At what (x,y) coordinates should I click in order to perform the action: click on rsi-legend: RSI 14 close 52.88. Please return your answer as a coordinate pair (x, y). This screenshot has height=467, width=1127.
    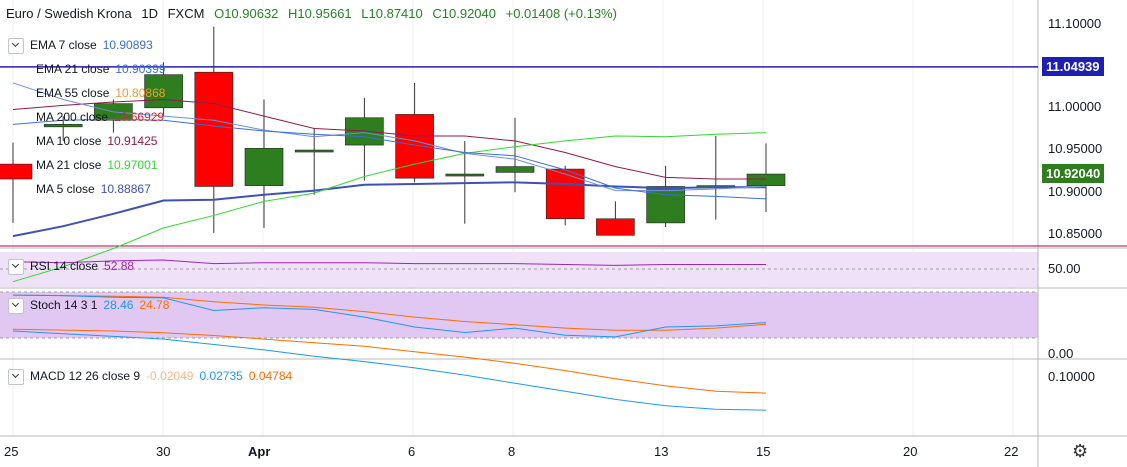
    Looking at the image, I should click on (71, 267).